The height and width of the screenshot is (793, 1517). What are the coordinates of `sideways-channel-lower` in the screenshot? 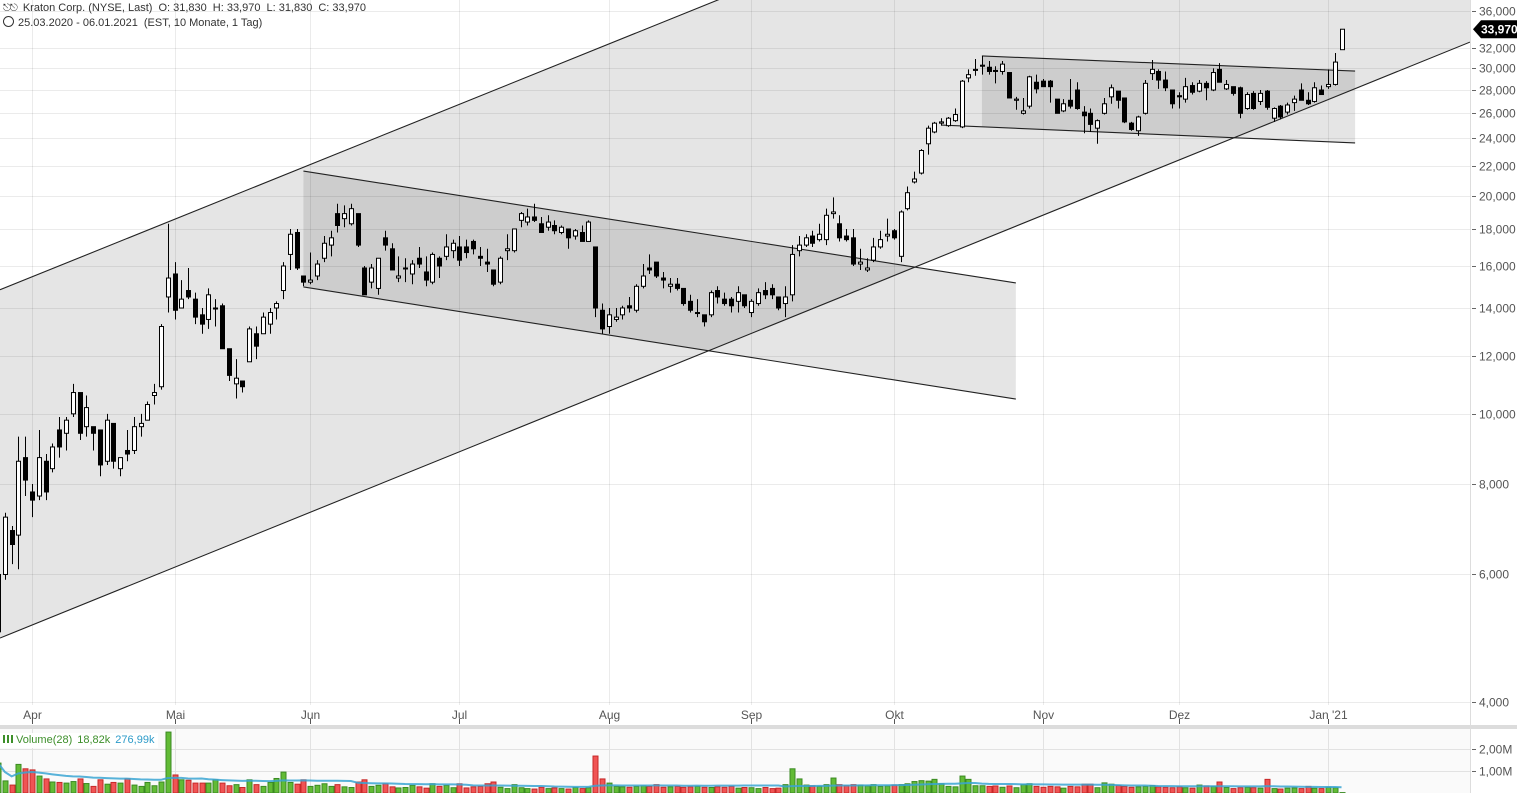 It's located at (1148, 134).